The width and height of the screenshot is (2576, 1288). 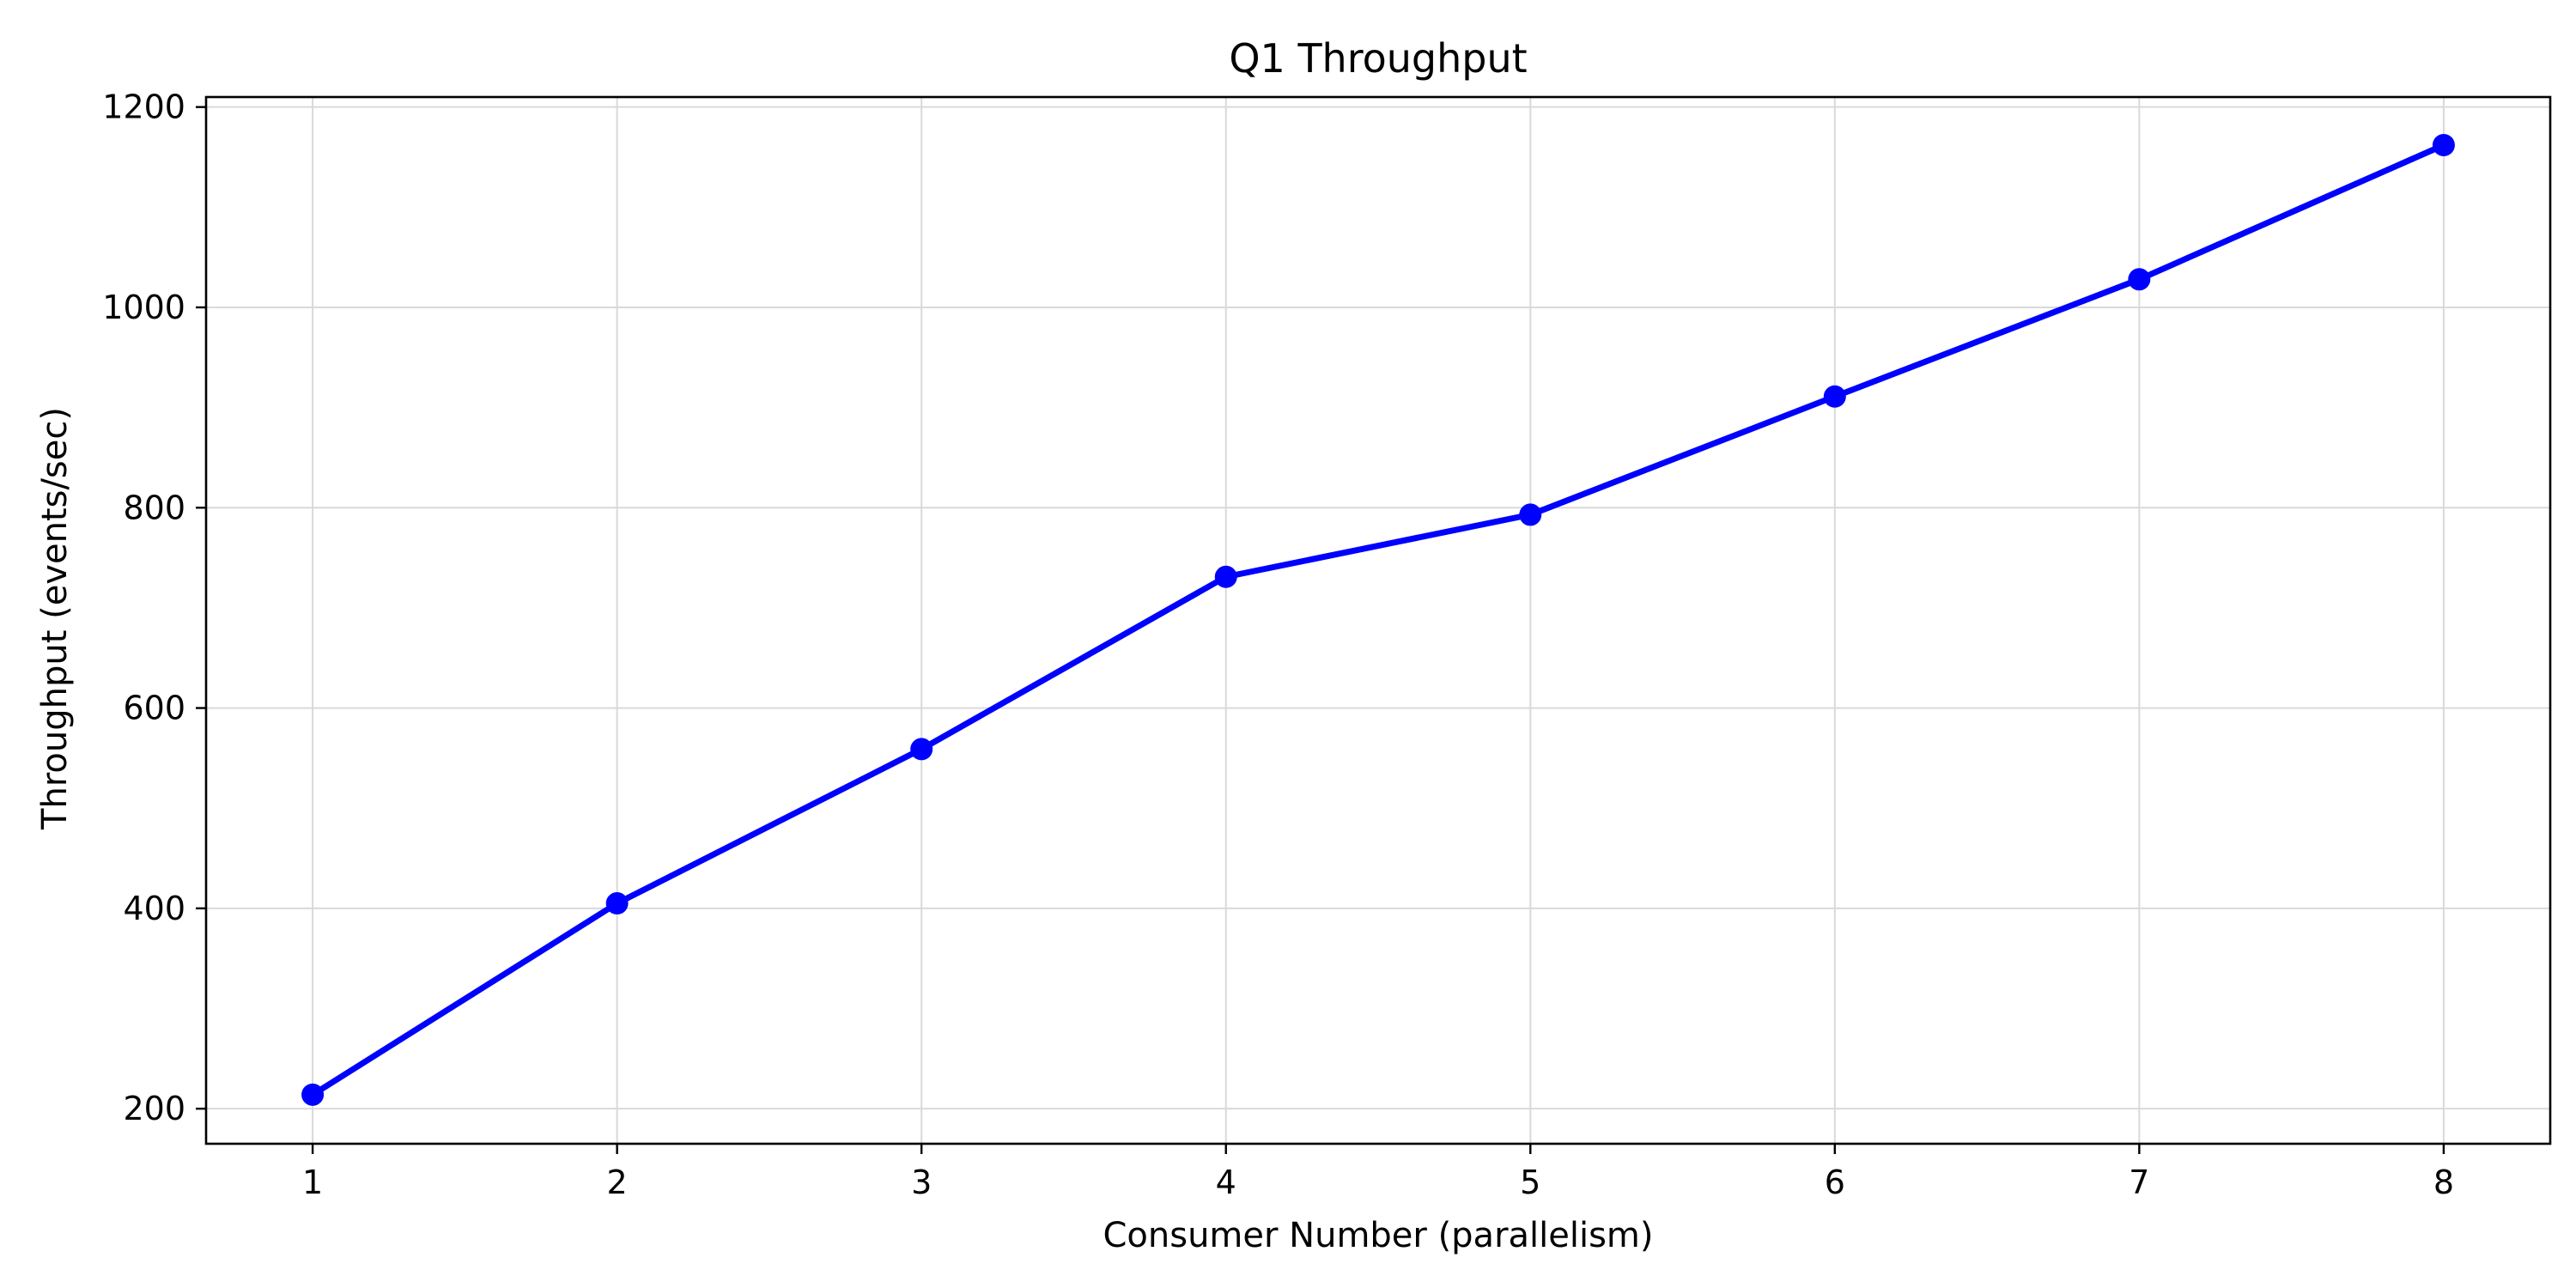 I want to click on y-tick-label: 200, so click(x=154, y=1108).